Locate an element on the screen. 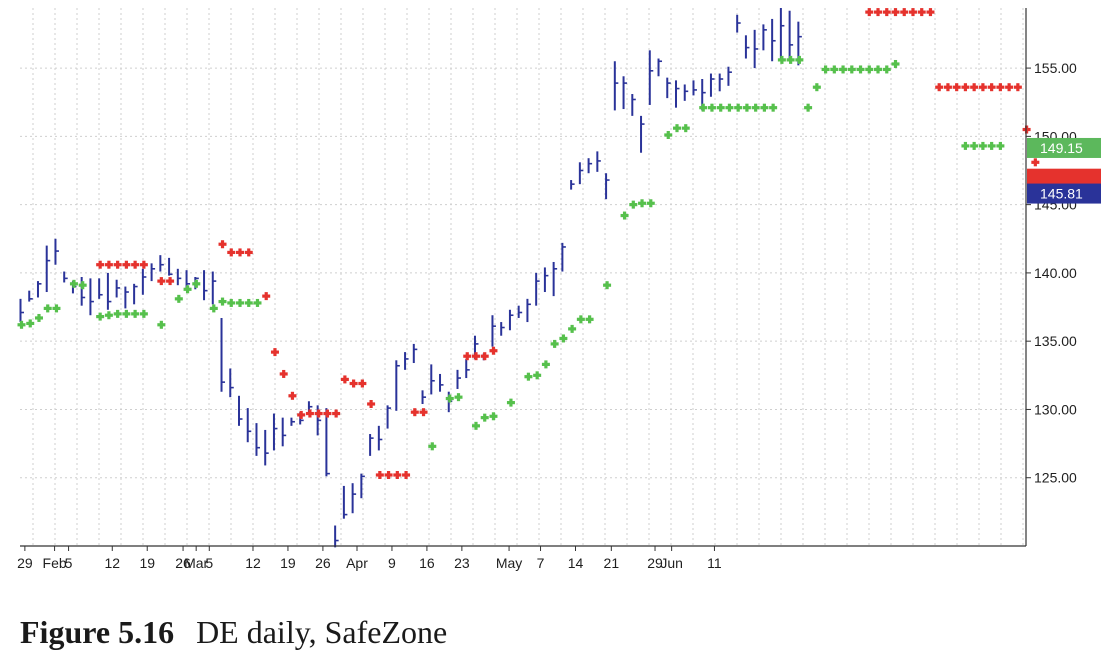  x-tick-label: 7 is located at coordinates (541, 563).